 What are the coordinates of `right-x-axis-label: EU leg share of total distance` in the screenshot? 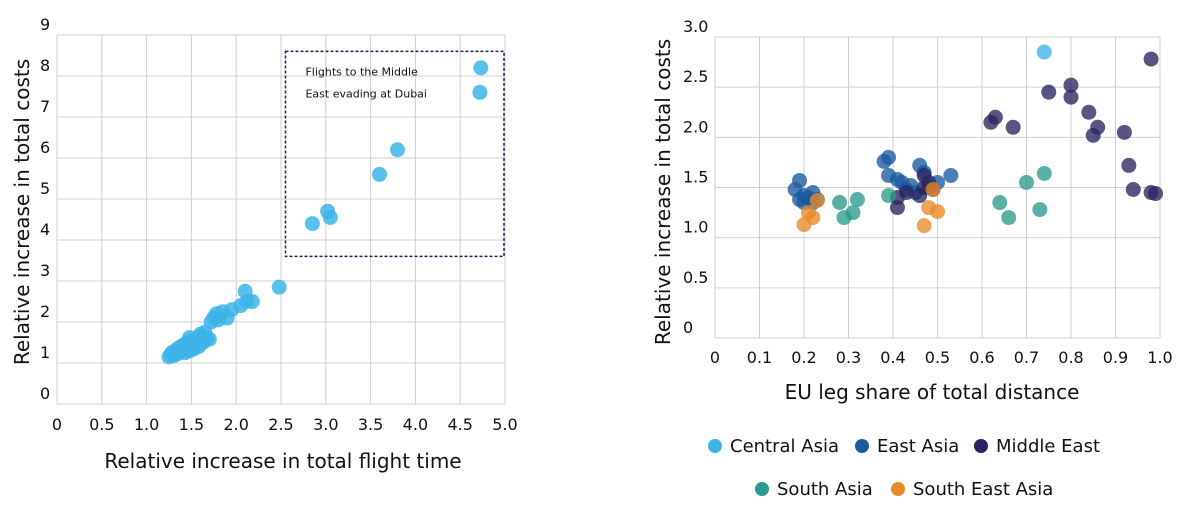 It's located at (932, 392).